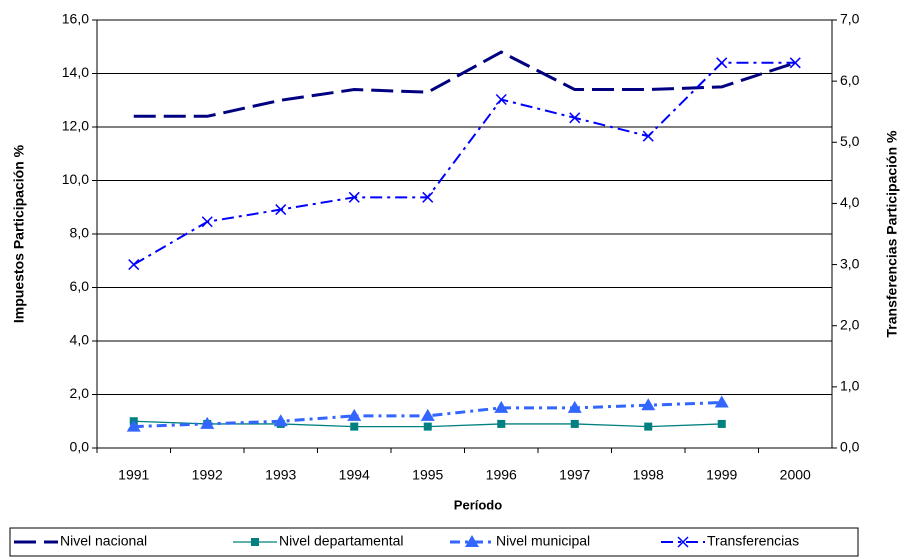 The height and width of the screenshot is (560, 907). What do you see at coordinates (341, 541) in the screenshot?
I see `legend-label: Nivel departamental` at bounding box center [341, 541].